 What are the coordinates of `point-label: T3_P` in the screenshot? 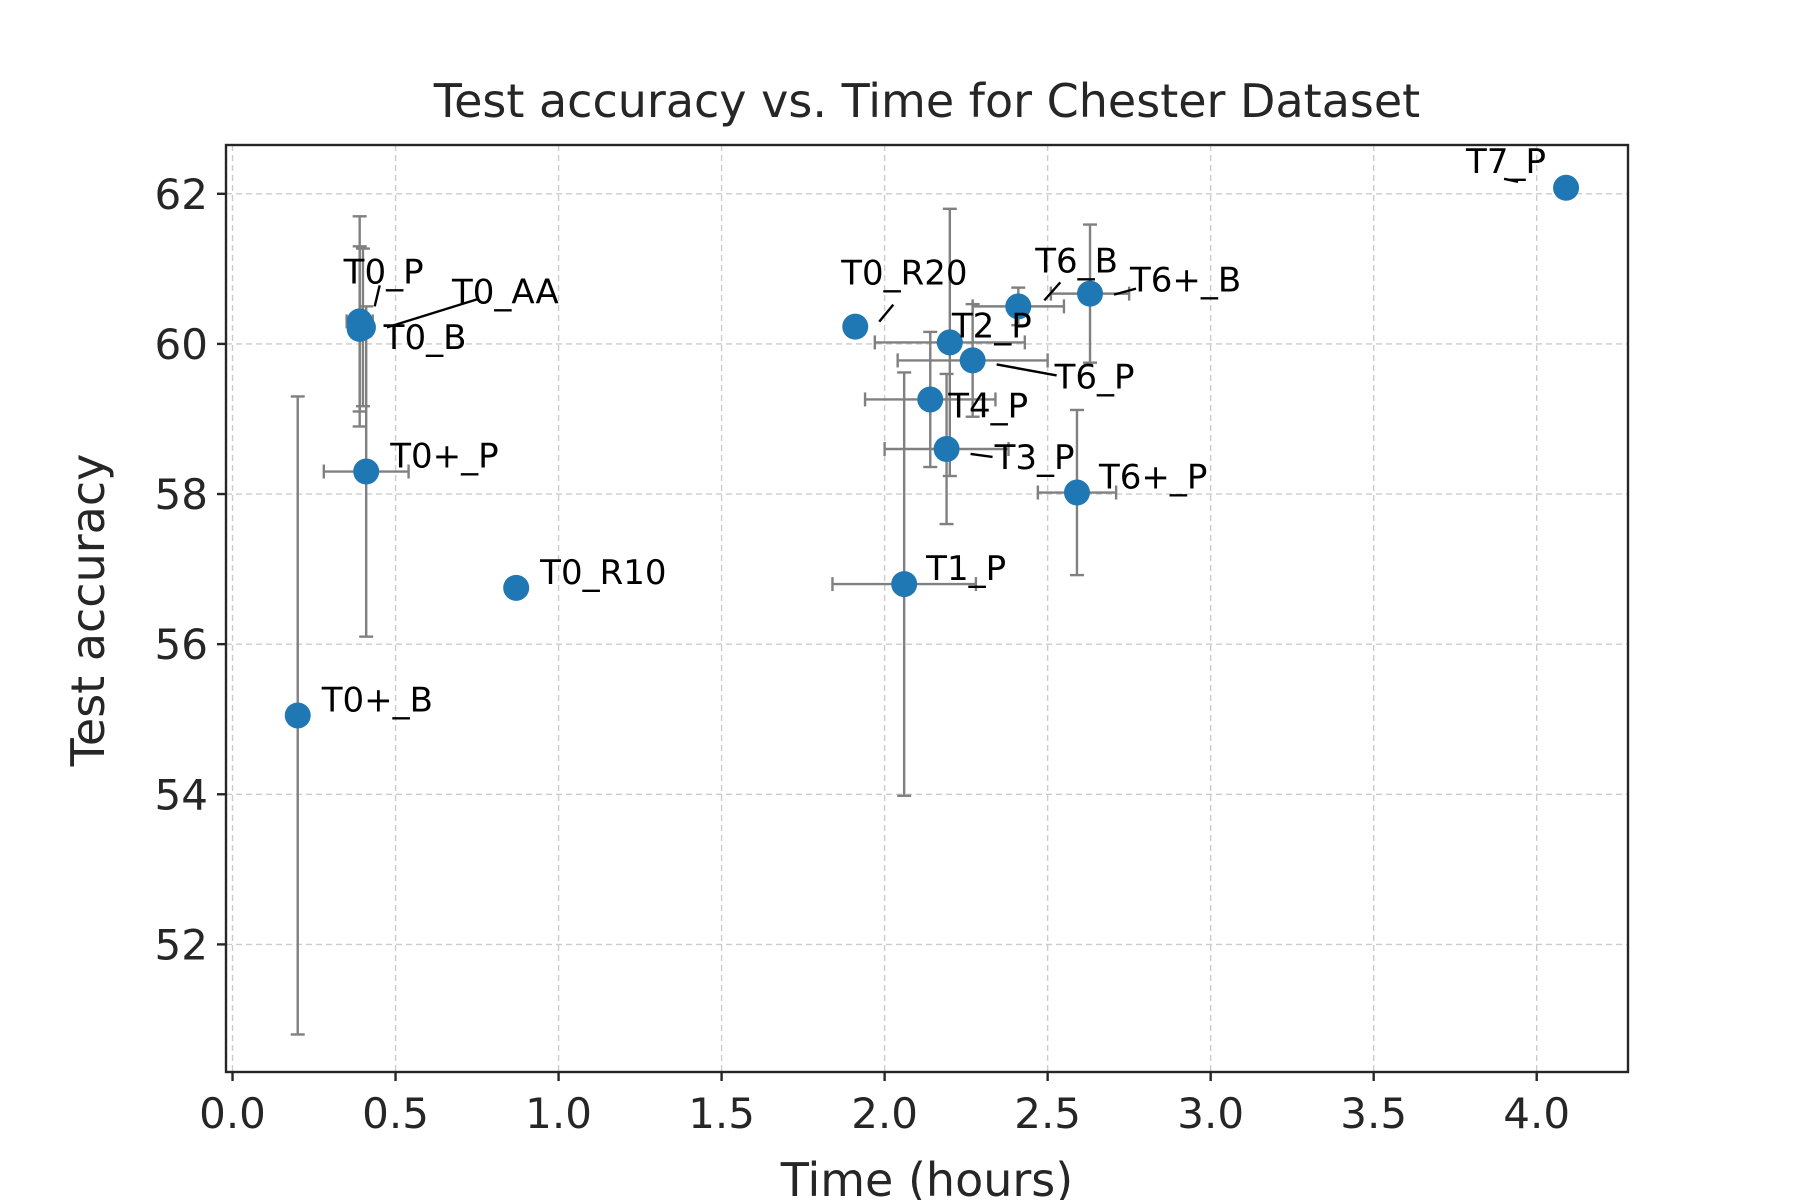 It's located at (1034, 458).